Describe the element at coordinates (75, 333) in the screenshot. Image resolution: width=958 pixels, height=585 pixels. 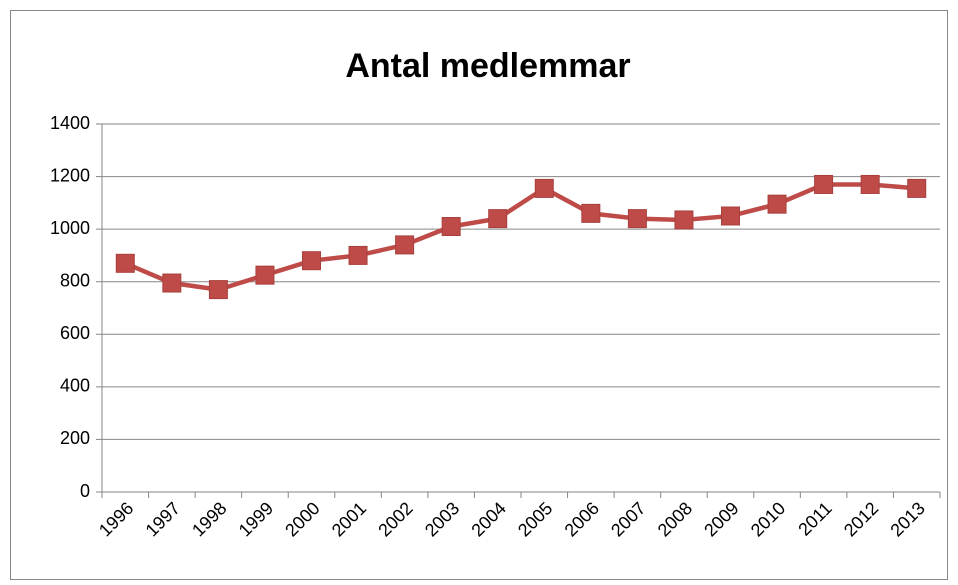
I see `y-tick-label: 600` at that location.